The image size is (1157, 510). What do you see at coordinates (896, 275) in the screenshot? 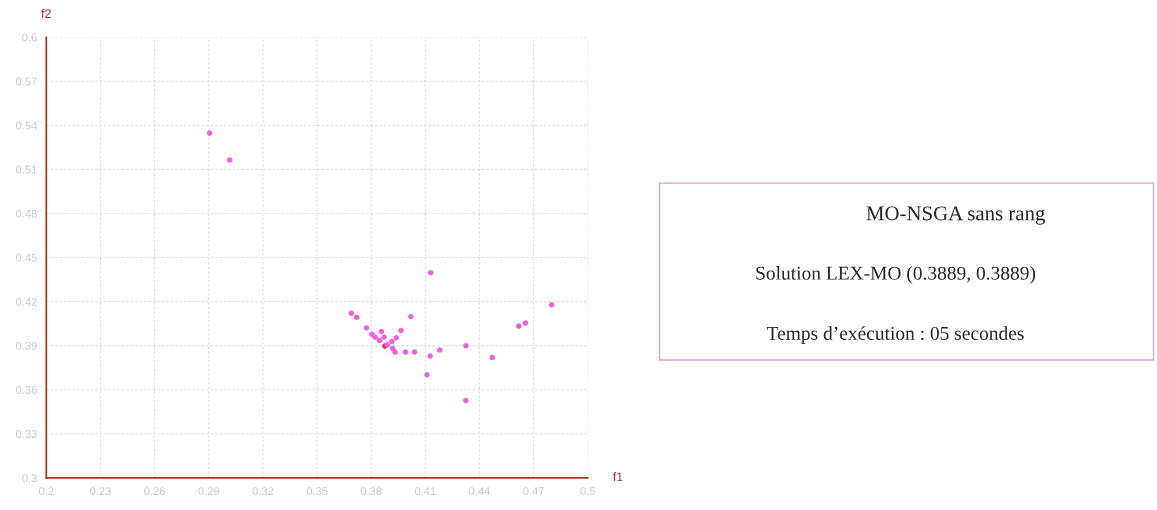
I see `text: Solution LEX-MO (0.3889, 0.3889)` at bounding box center [896, 275].